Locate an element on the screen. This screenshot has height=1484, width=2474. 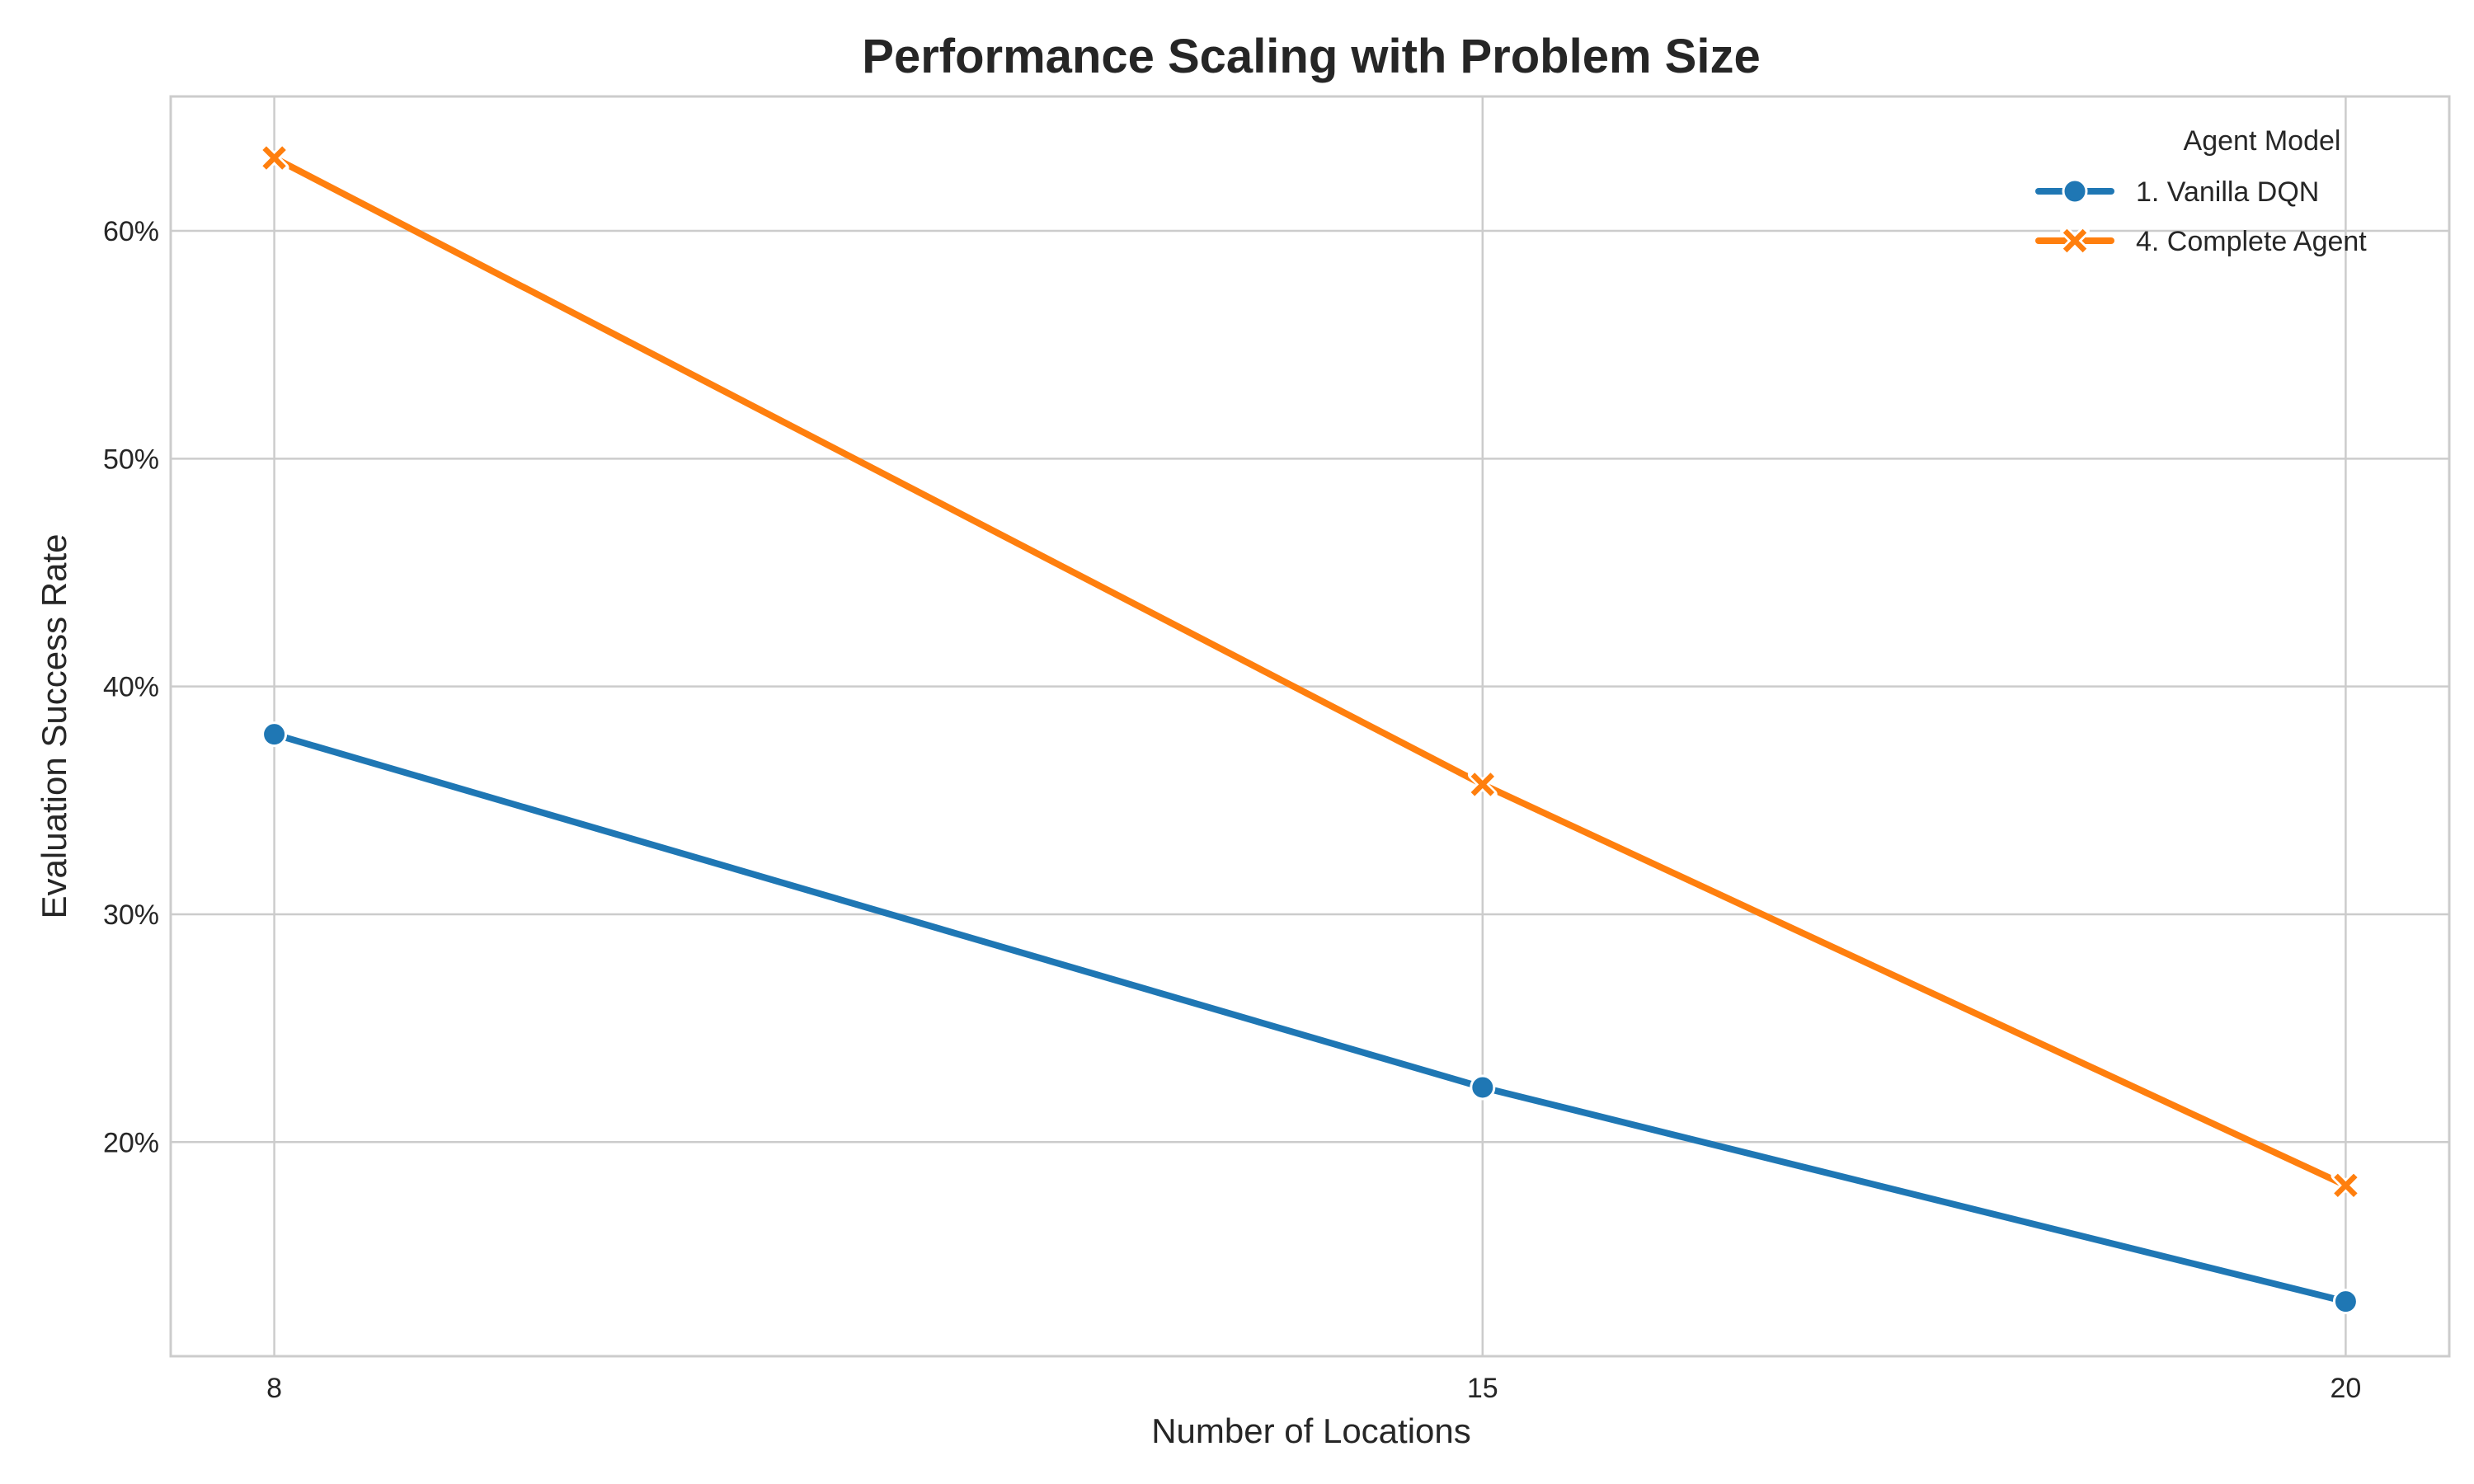
y-tick-label: 50% is located at coordinates (131, 459).